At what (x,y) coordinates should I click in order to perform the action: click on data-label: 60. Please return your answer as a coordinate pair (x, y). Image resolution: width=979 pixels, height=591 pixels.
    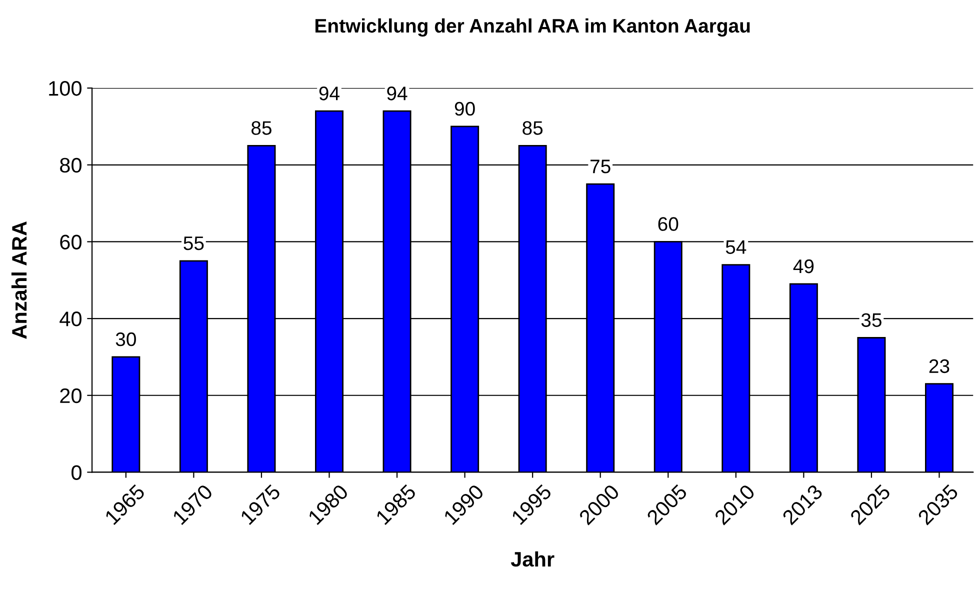
    Looking at the image, I should click on (668, 224).